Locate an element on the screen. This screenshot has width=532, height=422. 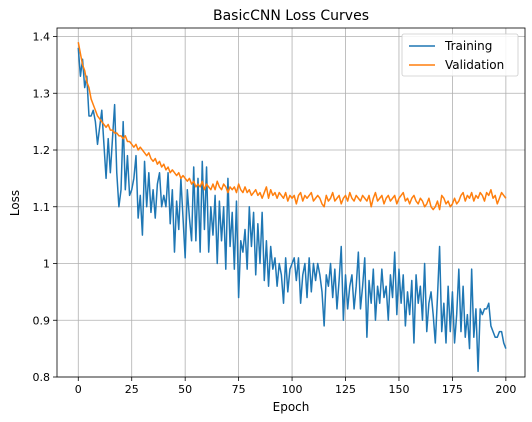
legend: Training Validation is located at coordinates (460, 55).